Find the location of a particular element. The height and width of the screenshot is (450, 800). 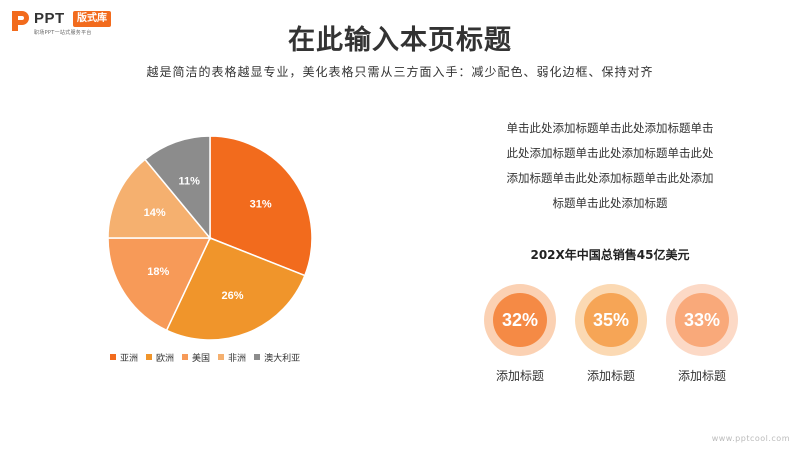

page-title: 在此输入本页标题 is located at coordinates (400, 40).